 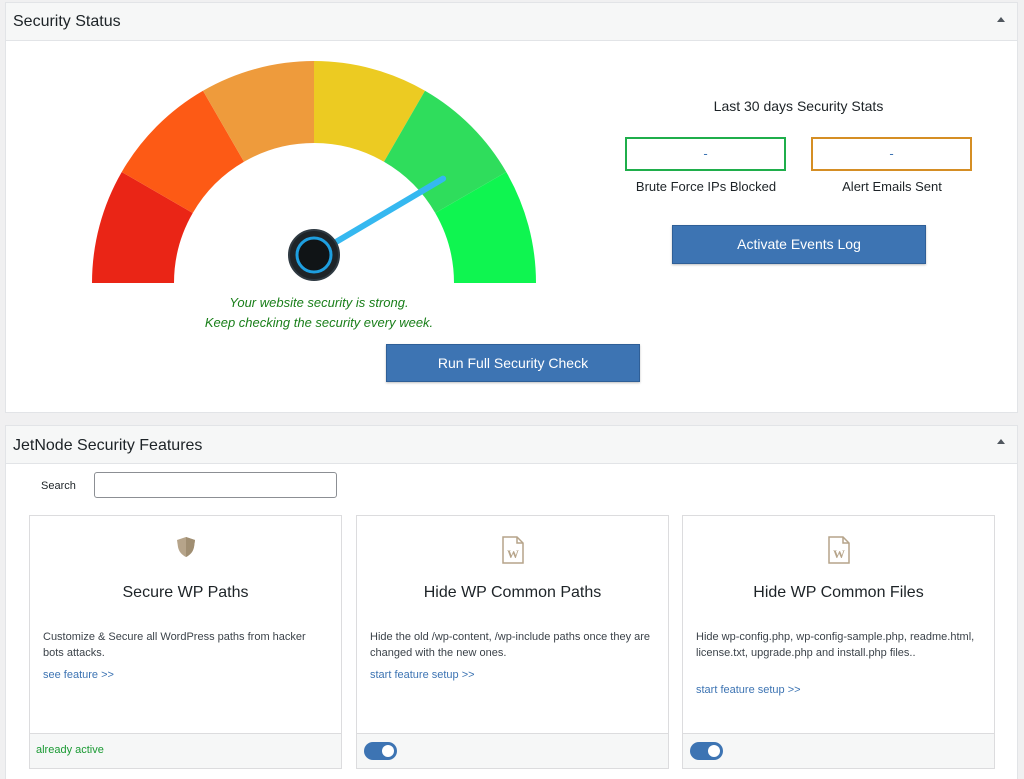 What do you see at coordinates (78, 675) in the screenshot?
I see `see-feature-link: see feature >>` at bounding box center [78, 675].